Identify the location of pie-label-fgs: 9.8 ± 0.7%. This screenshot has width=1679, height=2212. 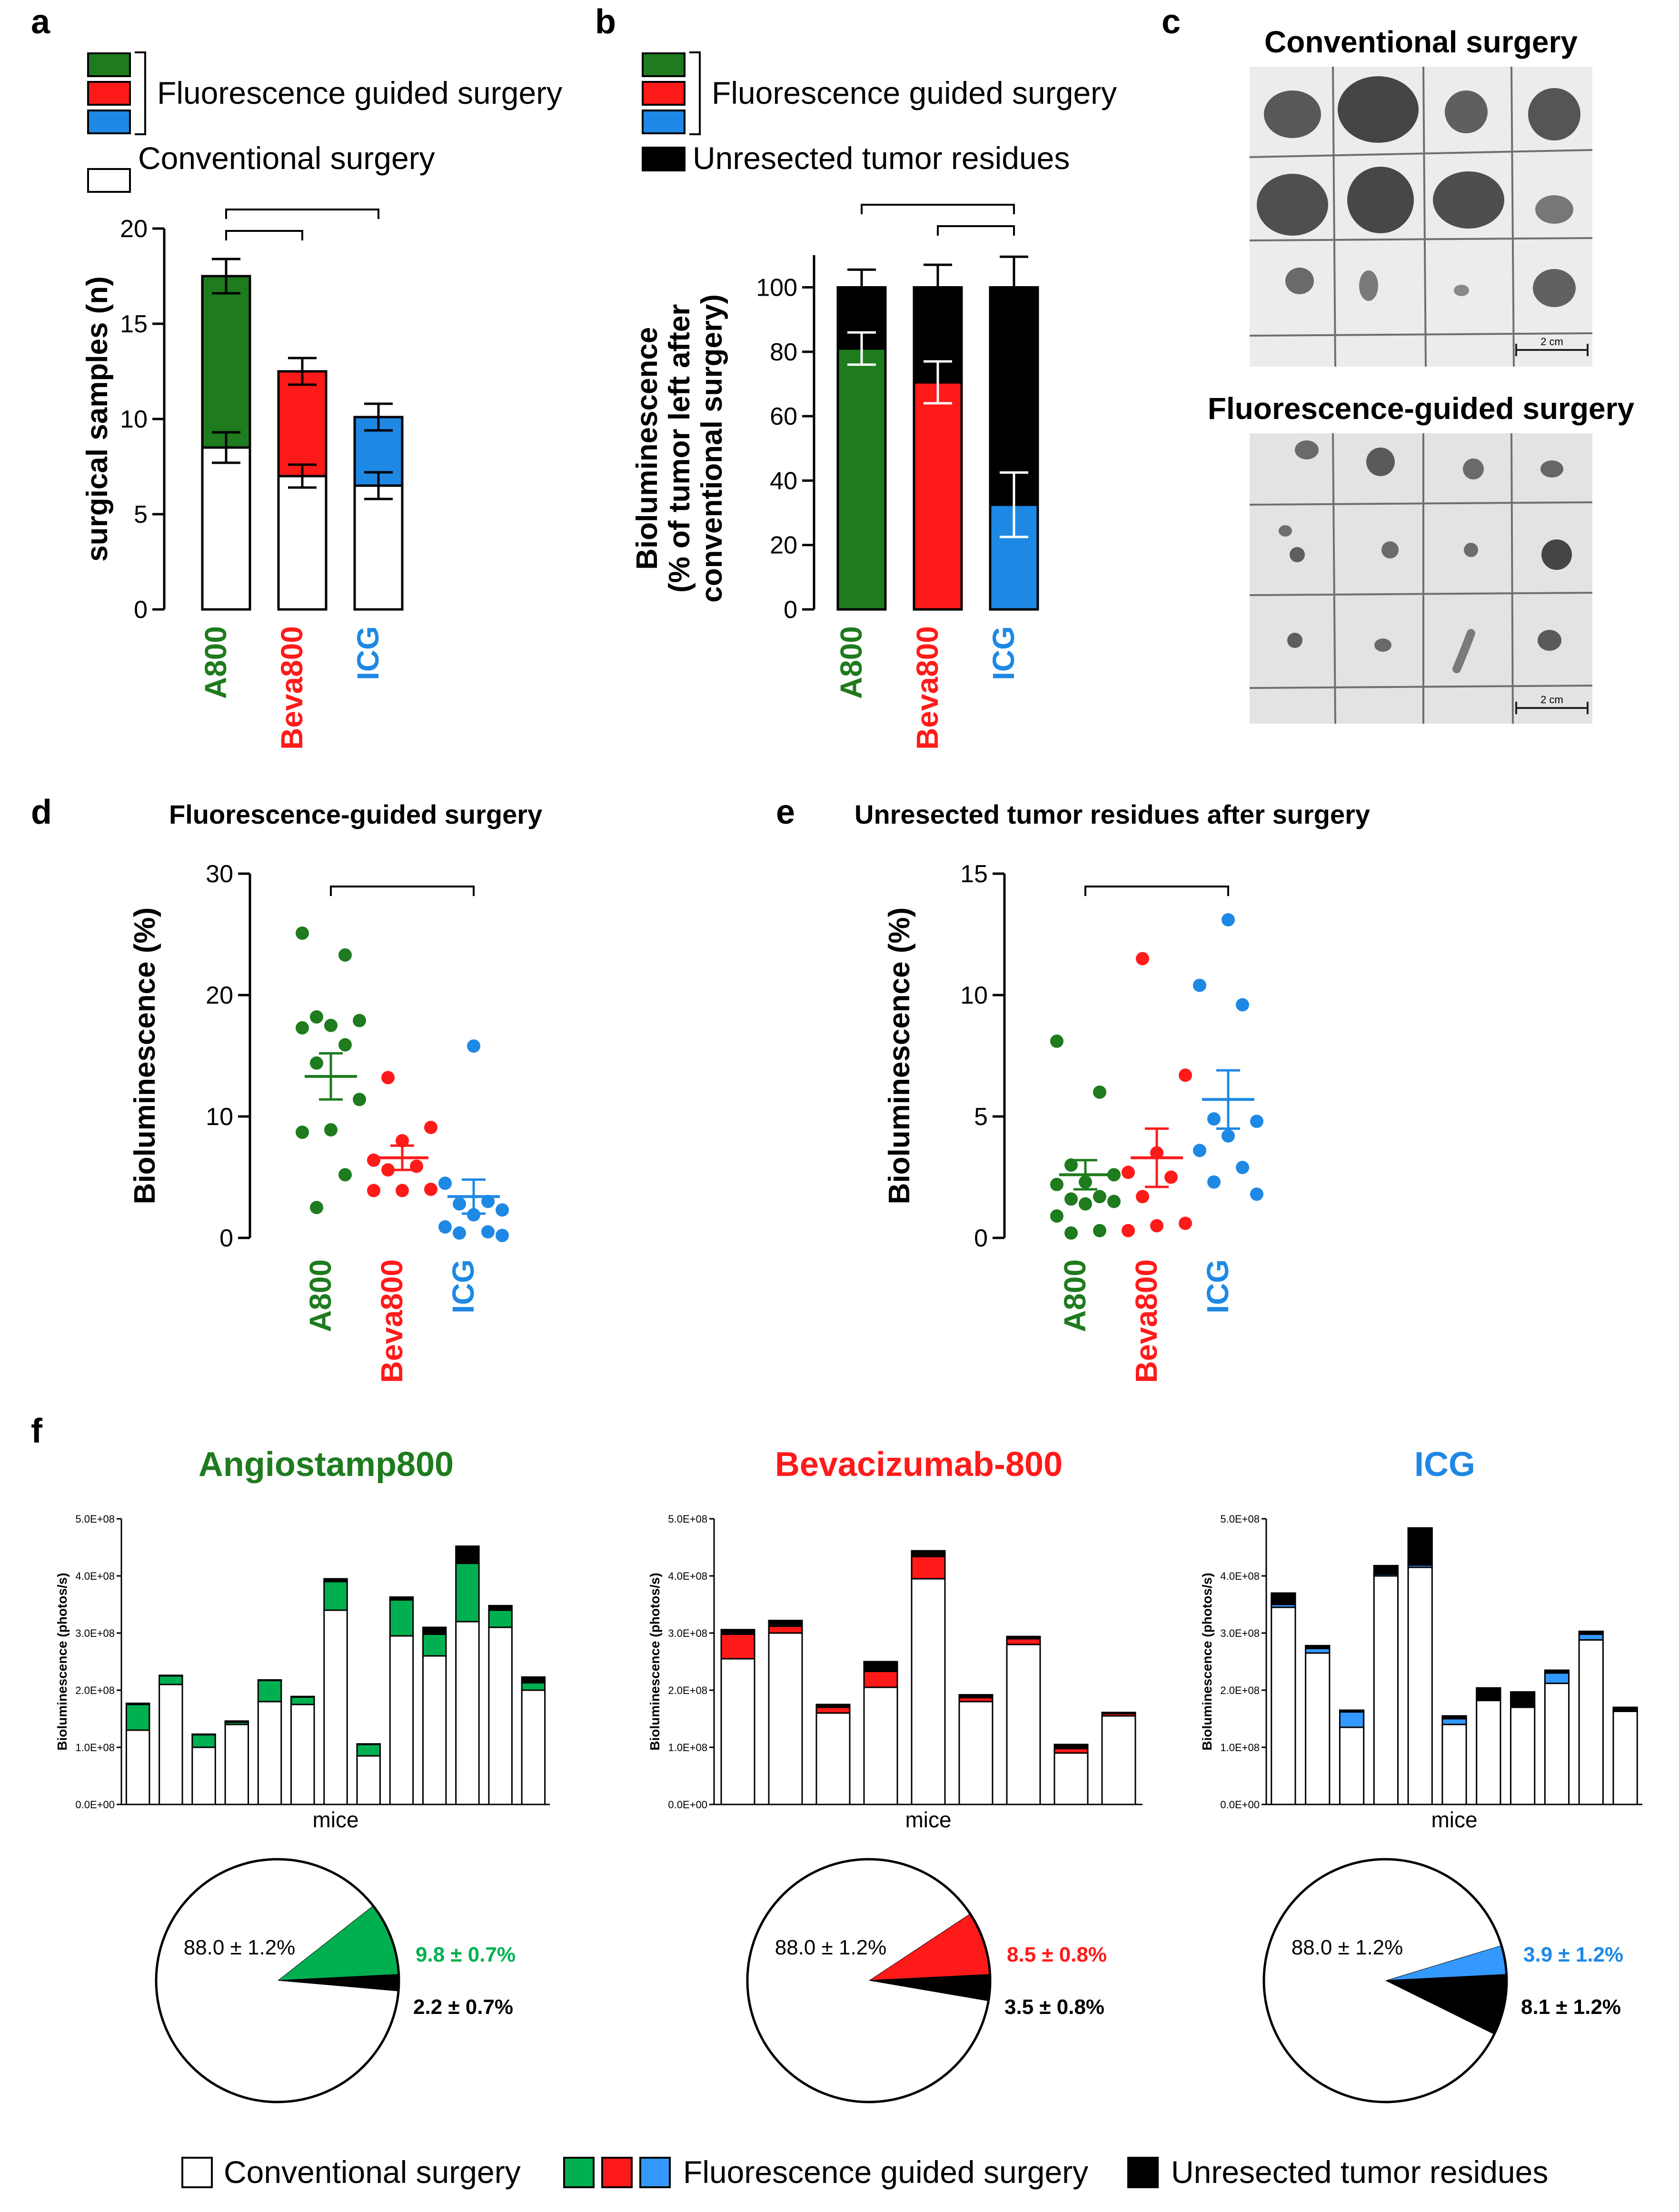
(466, 1954).